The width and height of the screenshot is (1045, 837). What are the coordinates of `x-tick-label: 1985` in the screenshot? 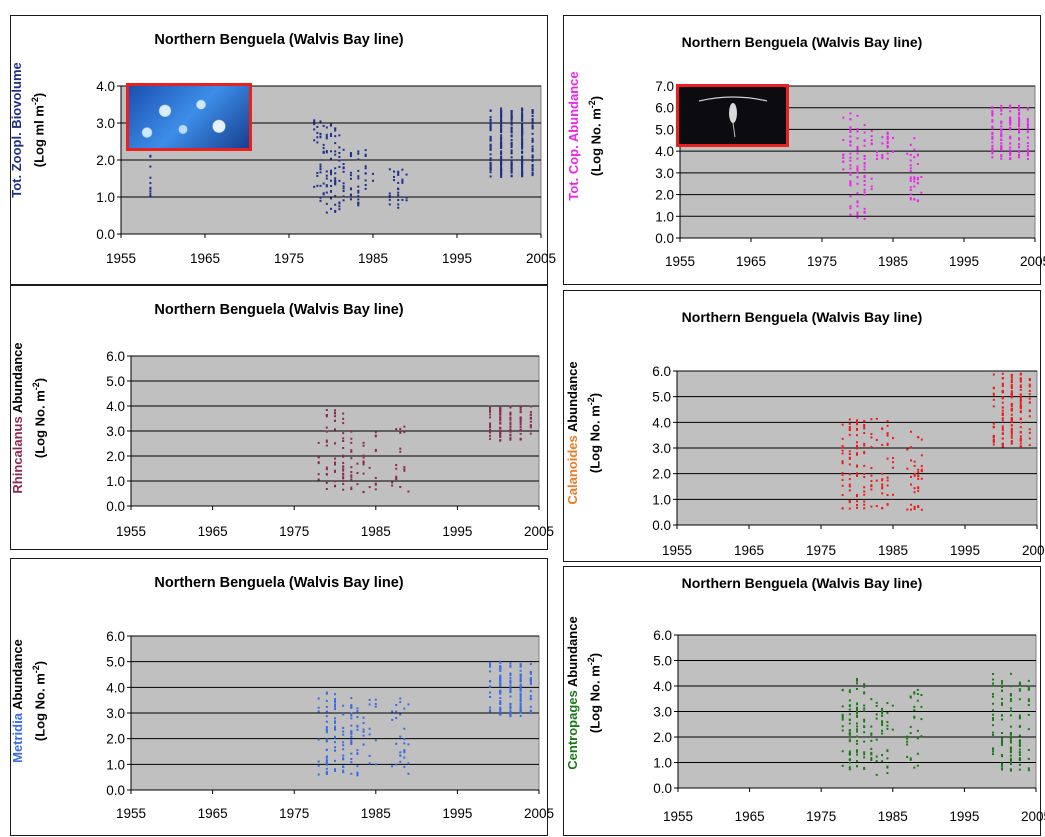 It's located at (376, 813).